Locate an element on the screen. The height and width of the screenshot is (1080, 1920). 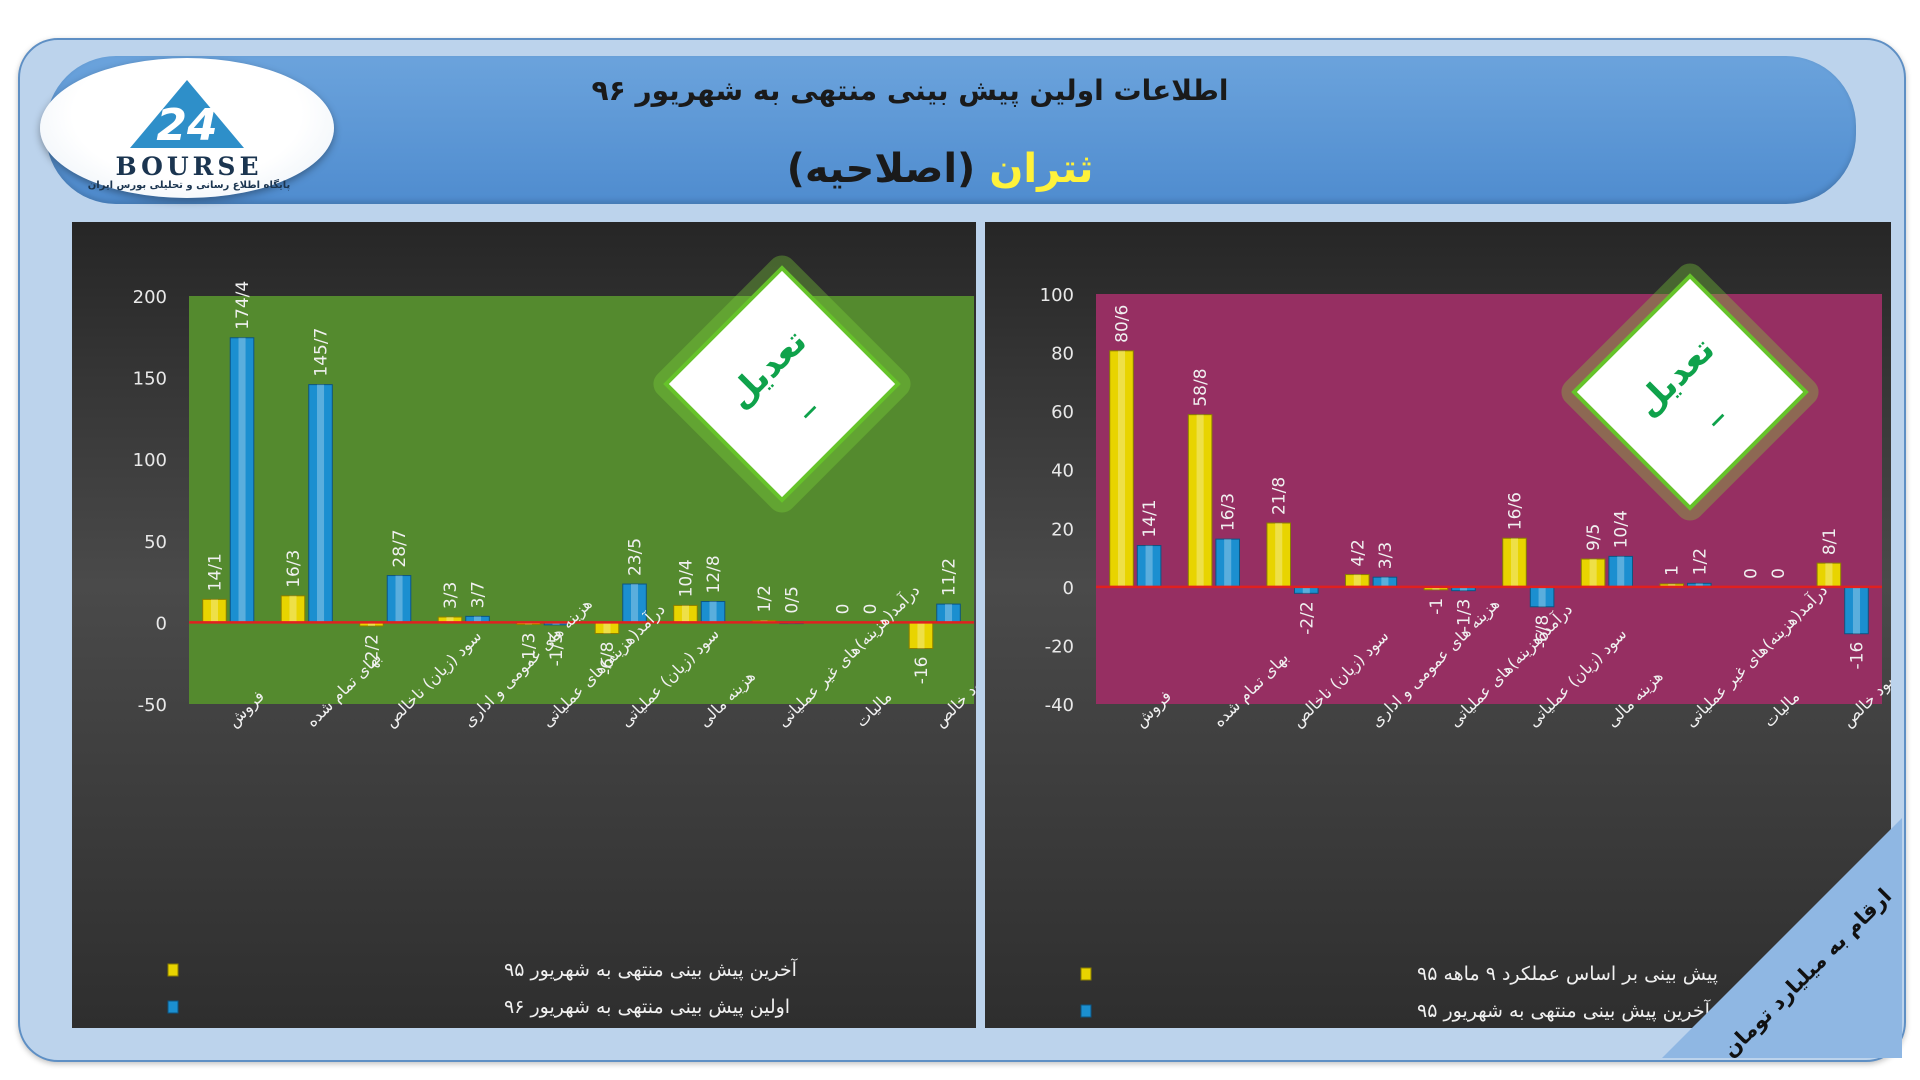
legend-label: پیش بینی بر اساس عملکرد ۹ ماهه ۹۵ is located at coordinates (1567, 974).